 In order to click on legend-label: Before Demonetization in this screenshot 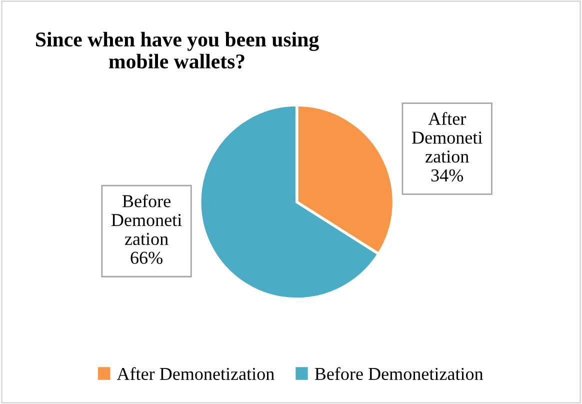, I will do `click(399, 373)`.